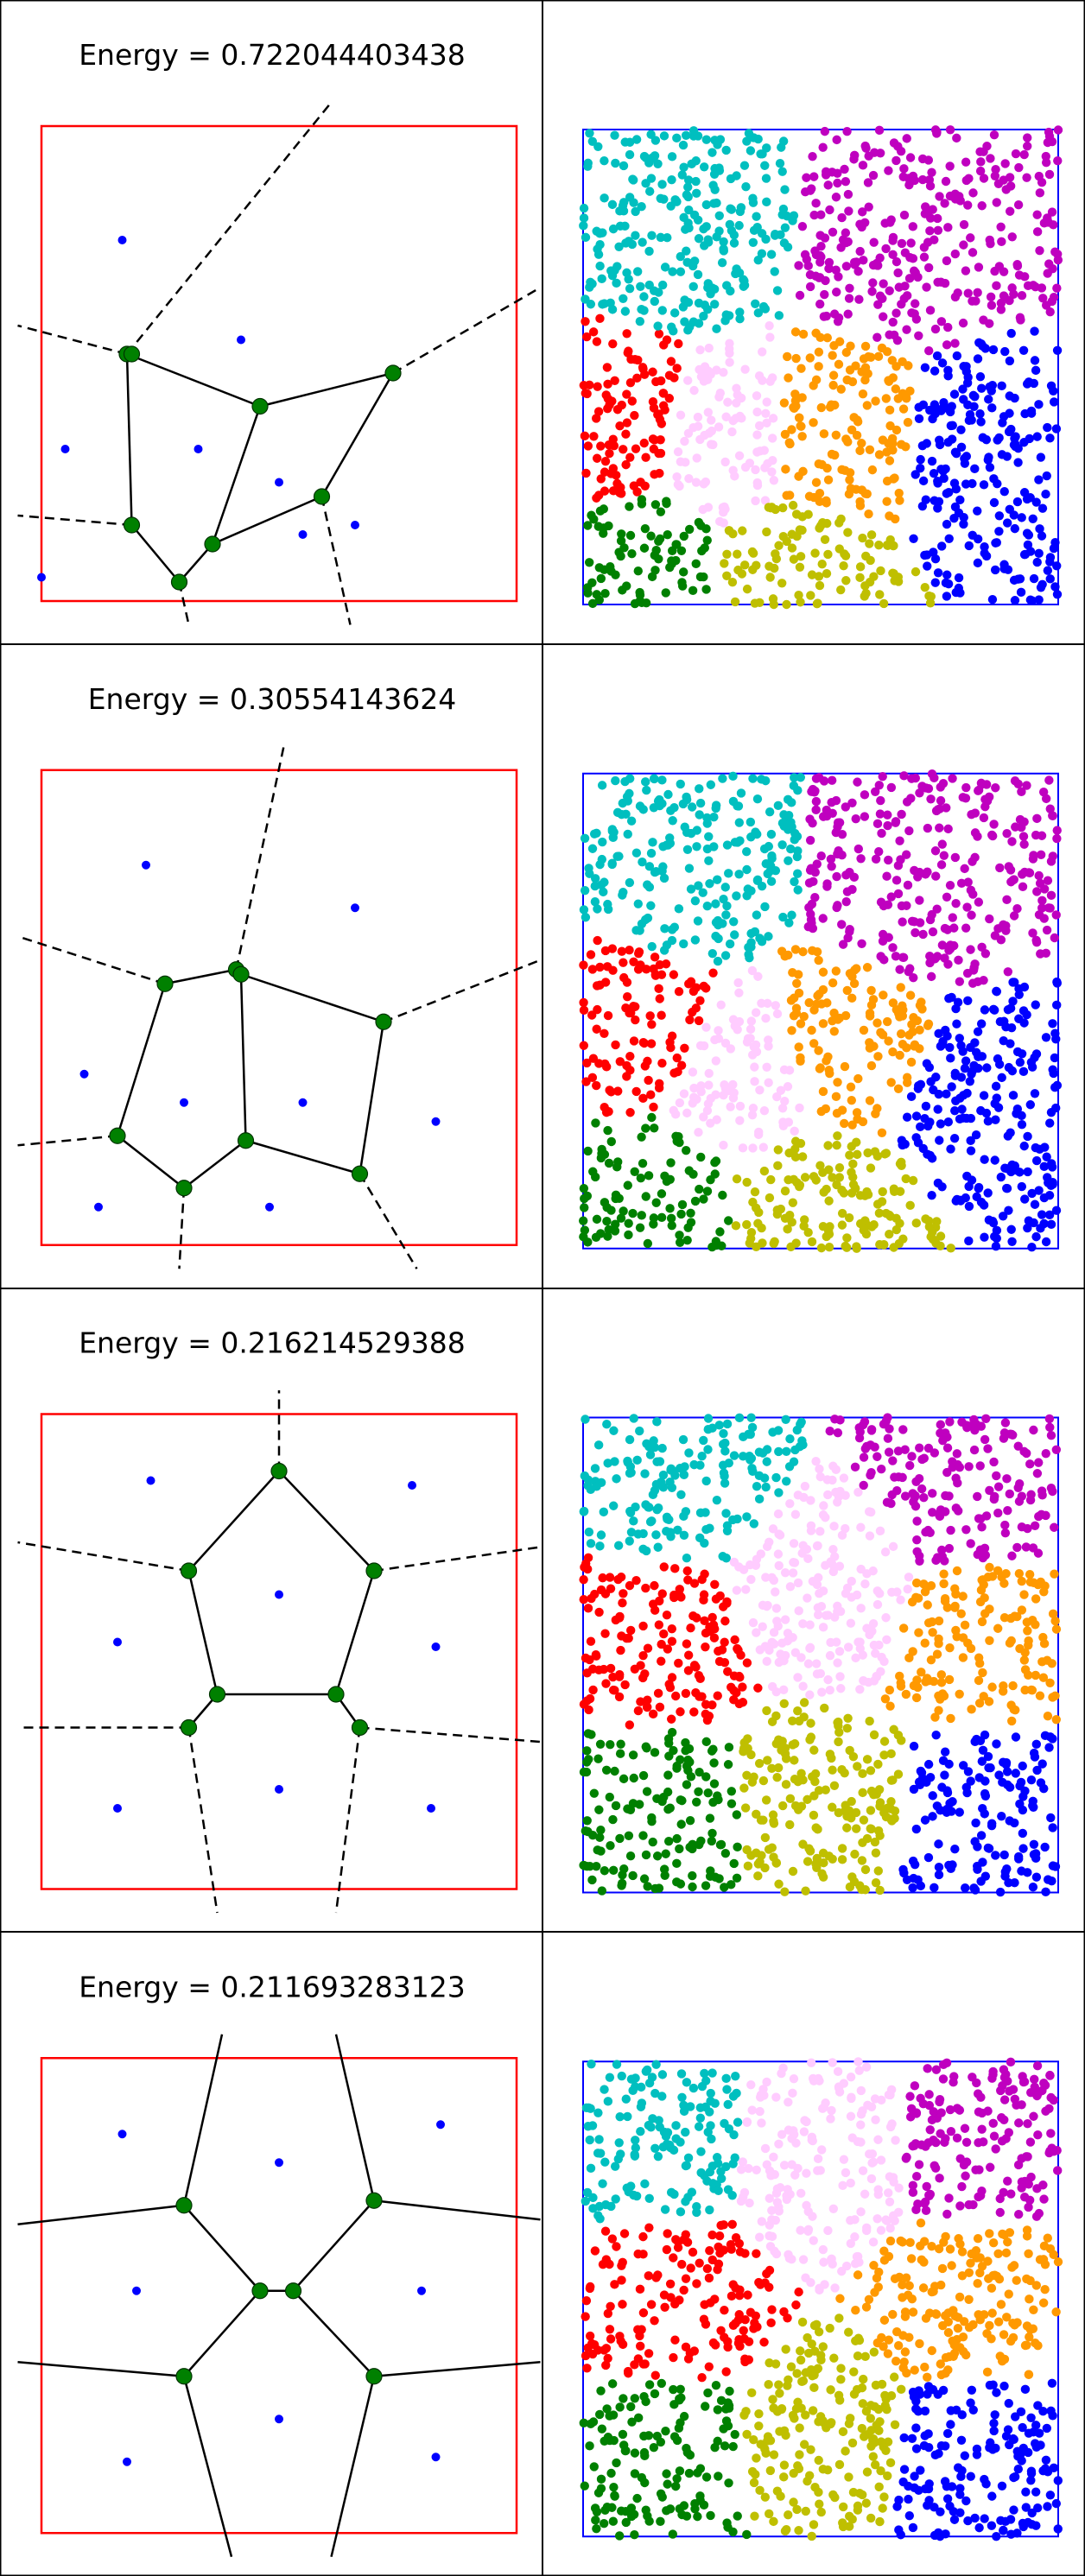 Image resolution: width=1085 pixels, height=2576 pixels. What do you see at coordinates (117, 1808) in the screenshot?
I see `generator-point` at bounding box center [117, 1808].